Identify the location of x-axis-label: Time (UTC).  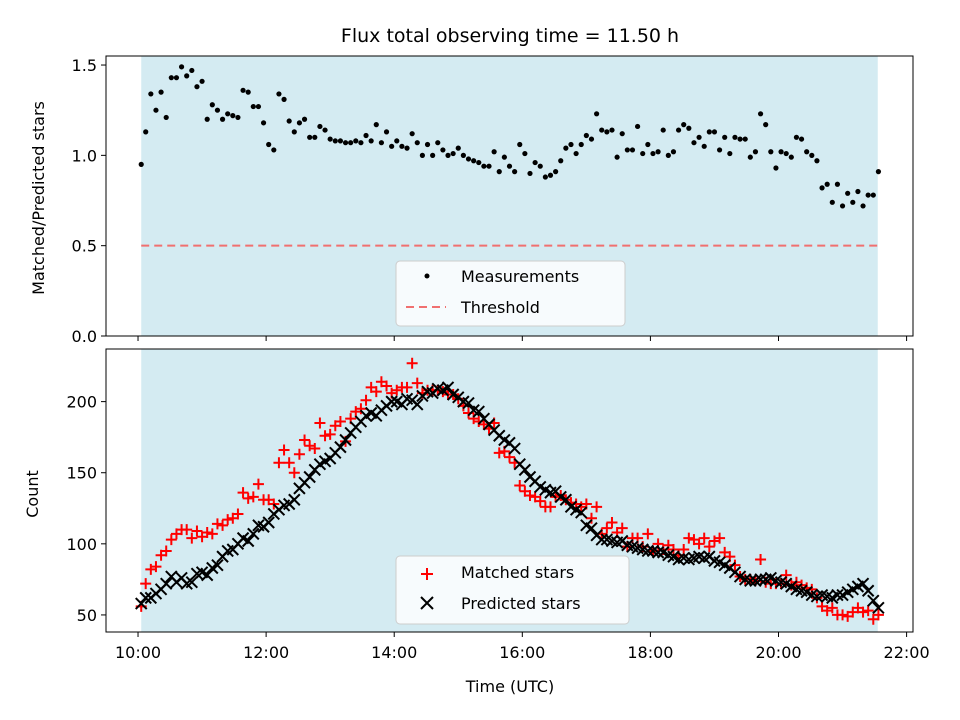
(509, 686).